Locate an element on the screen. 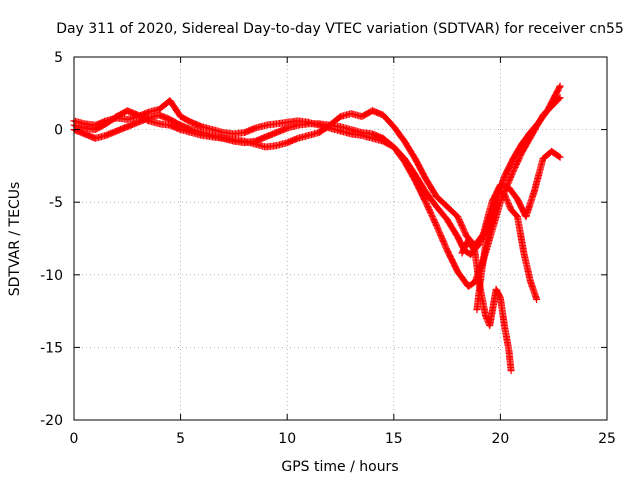  y-tick-label: -5 is located at coordinates (56, 203).